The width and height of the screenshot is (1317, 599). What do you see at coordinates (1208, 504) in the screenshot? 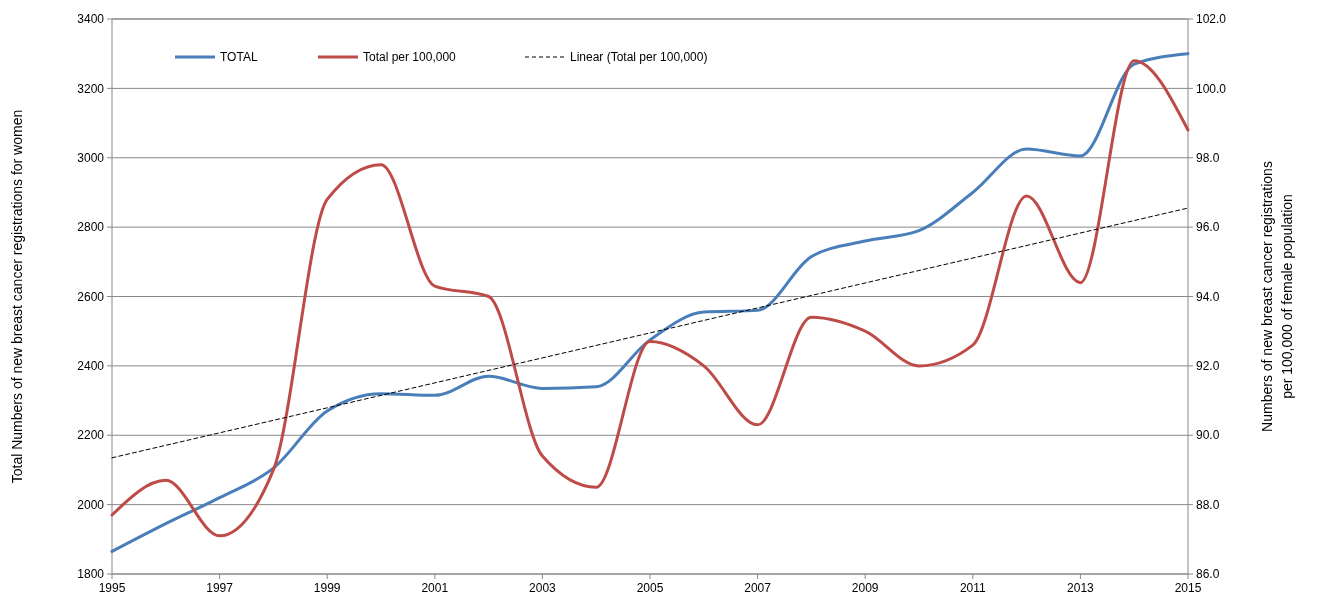
I see `y2-tick-label: 88.0` at bounding box center [1208, 504].